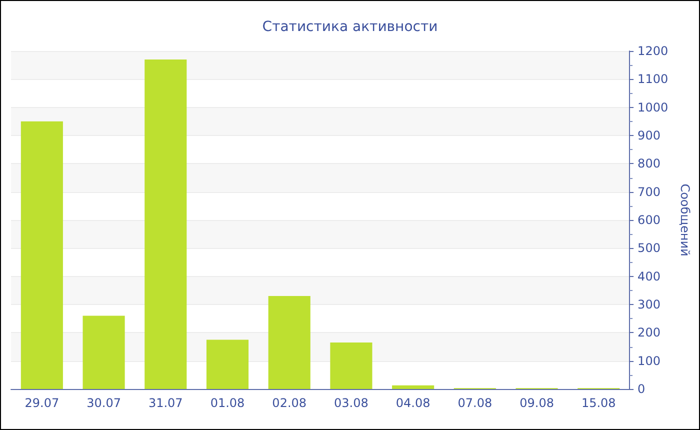 This screenshot has width=700, height=430. Describe the element at coordinates (475, 403) in the screenshot. I see `x-tick-label: 07.08` at that location.